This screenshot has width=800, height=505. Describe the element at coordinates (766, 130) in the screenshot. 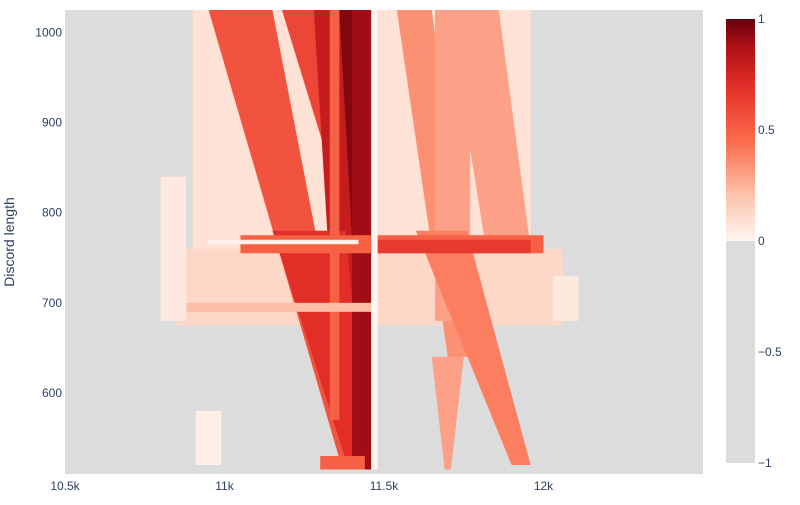

I see `colorbar-tick-label: 0.5` at that location.